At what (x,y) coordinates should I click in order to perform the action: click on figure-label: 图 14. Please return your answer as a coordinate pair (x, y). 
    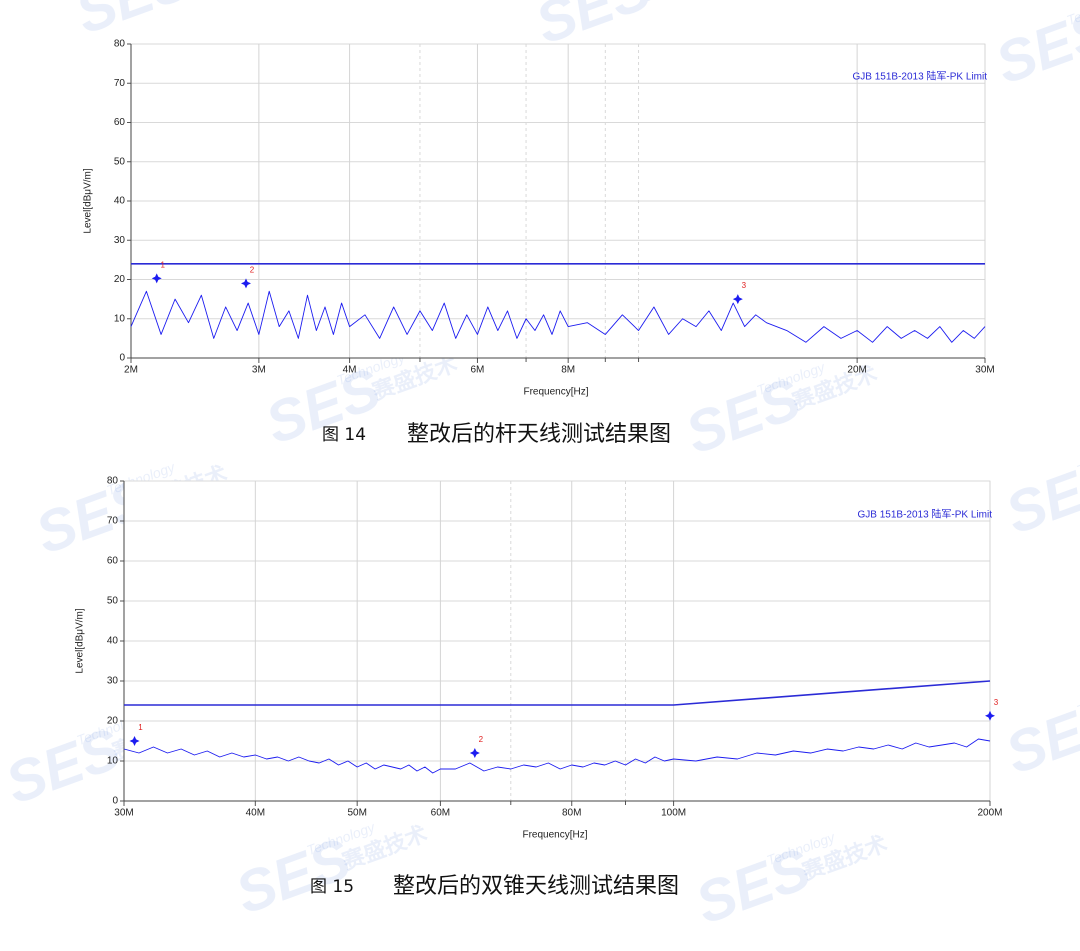
    Looking at the image, I should click on (344, 435).